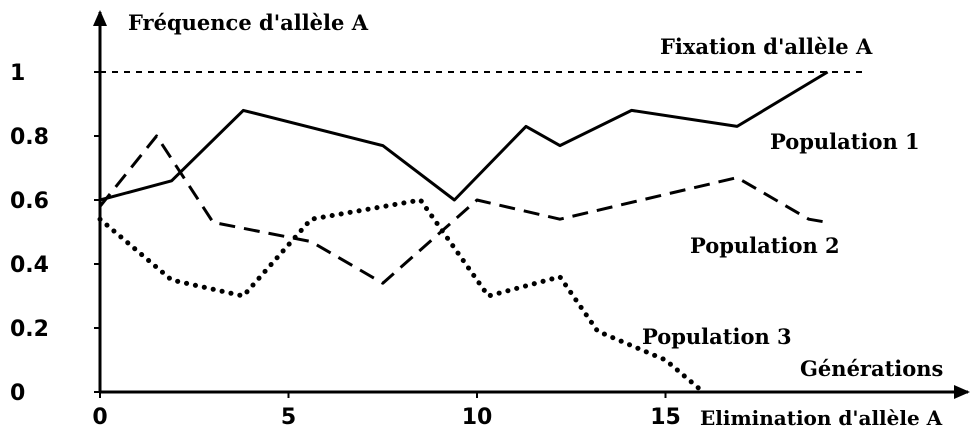 The height and width of the screenshot is (436, 979). I want to click on x-axis-label: Générations, so click(871, 368).